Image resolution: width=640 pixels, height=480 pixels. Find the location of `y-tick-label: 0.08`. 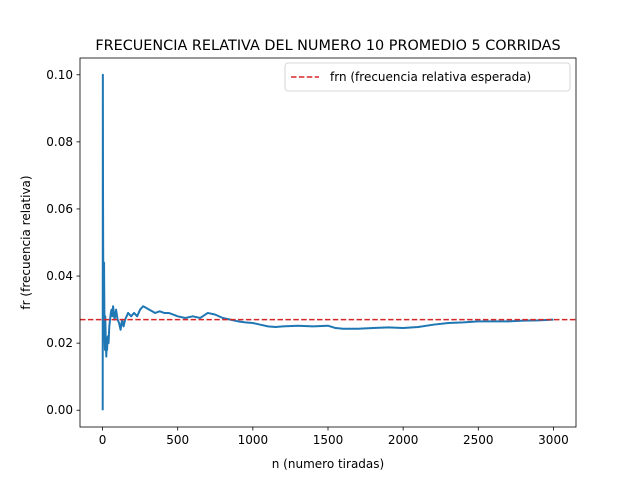

y-tick-label: 0.08 is located at coordinates (59, 142).